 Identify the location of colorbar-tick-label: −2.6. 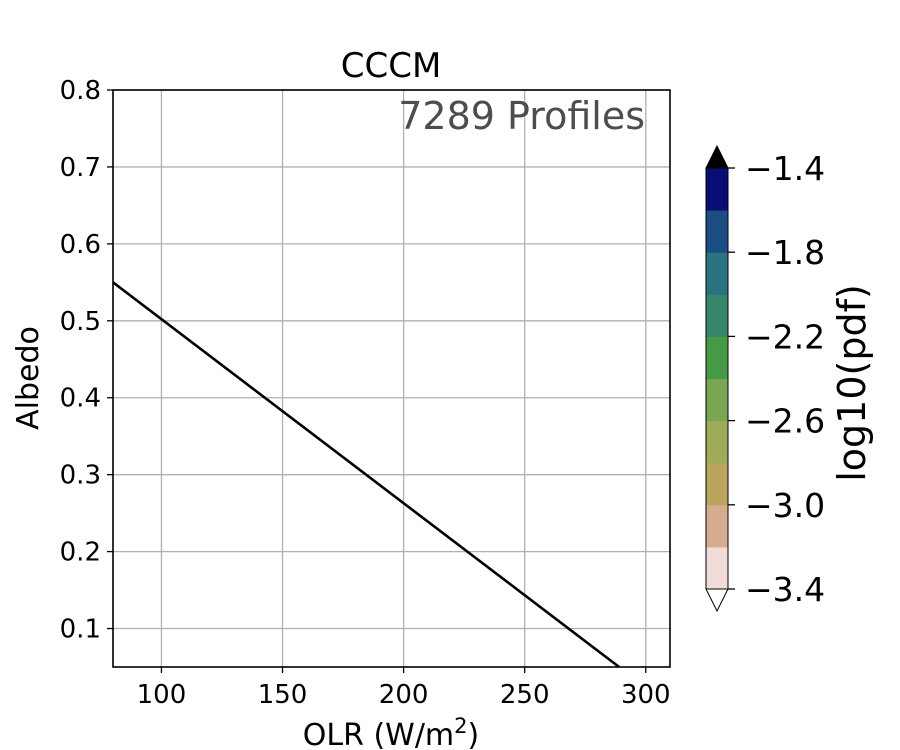
(785, 421).